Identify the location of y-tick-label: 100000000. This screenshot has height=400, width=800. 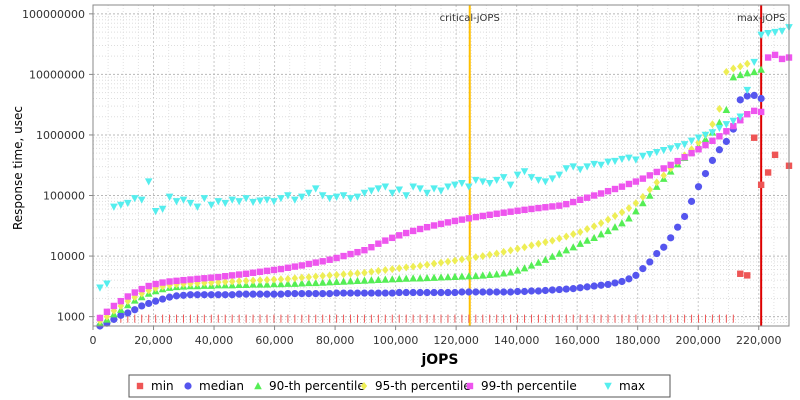
(53, 14).